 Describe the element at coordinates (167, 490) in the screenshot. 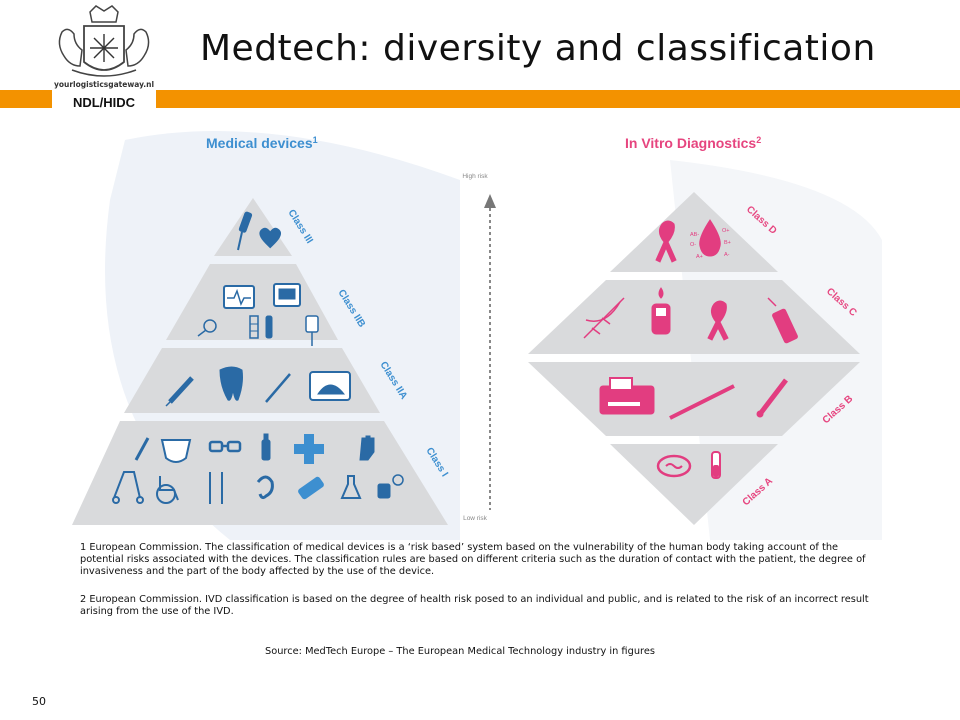

I see `wheelchair-icon` at that location.